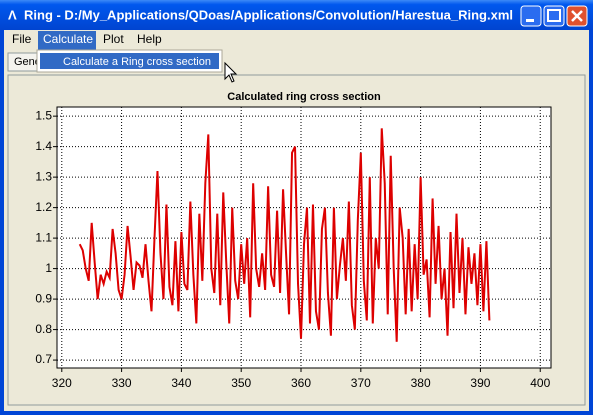 The height and width of the screenshot is (415, 593). I want to click on maximize-button, so click(554, 16).